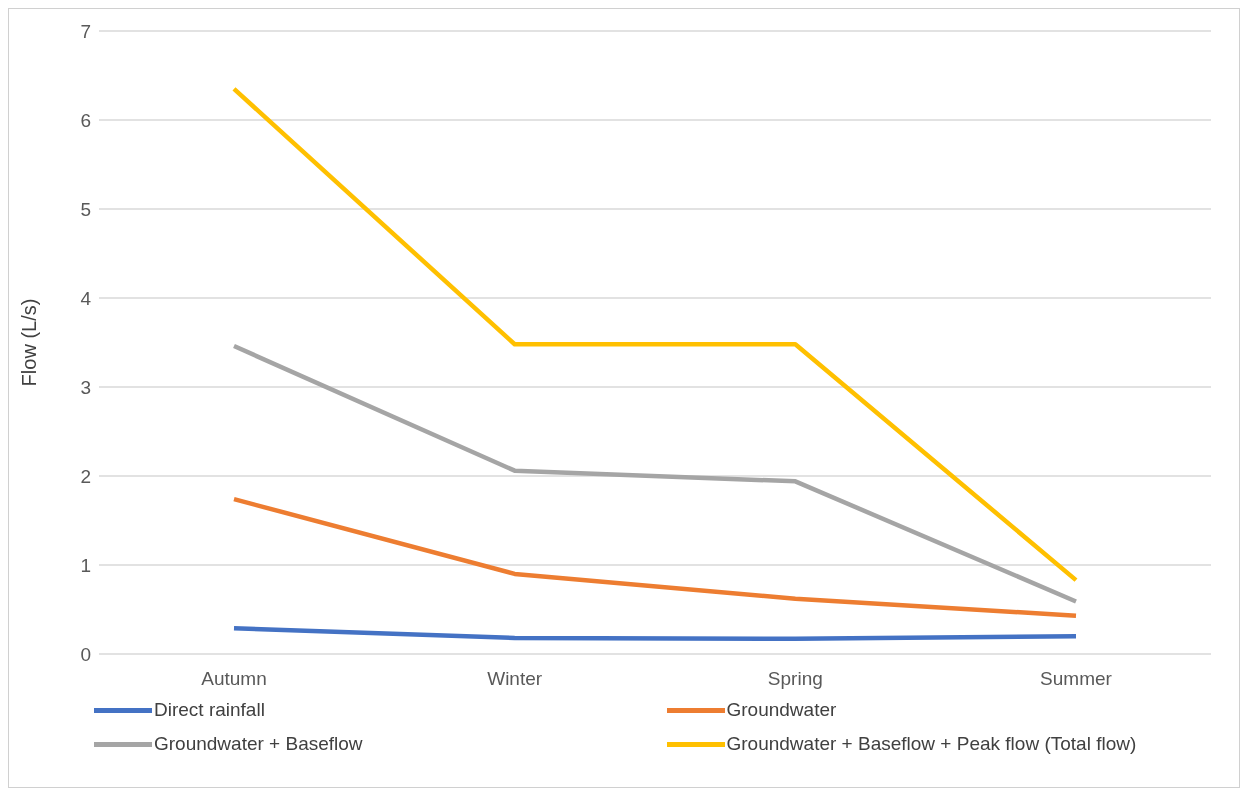 The width and height of the screenshot is (1250, 799). What do you see at coordinates (85, 654) in the screenshot?
I see `y-tick-label: 0` at bounding box center [85, 654].